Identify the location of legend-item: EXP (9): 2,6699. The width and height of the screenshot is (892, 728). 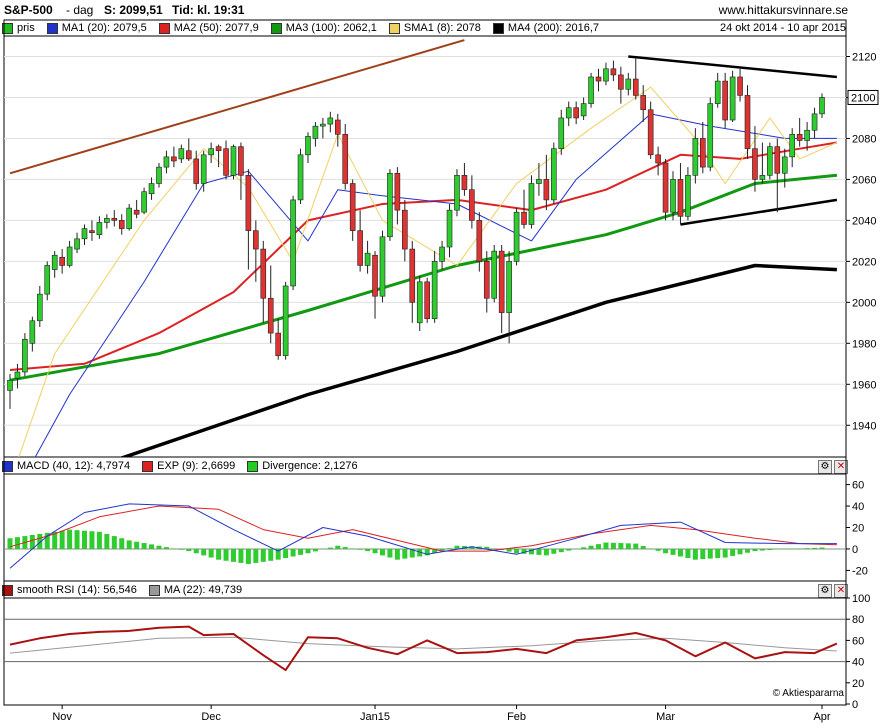
(188, 466).